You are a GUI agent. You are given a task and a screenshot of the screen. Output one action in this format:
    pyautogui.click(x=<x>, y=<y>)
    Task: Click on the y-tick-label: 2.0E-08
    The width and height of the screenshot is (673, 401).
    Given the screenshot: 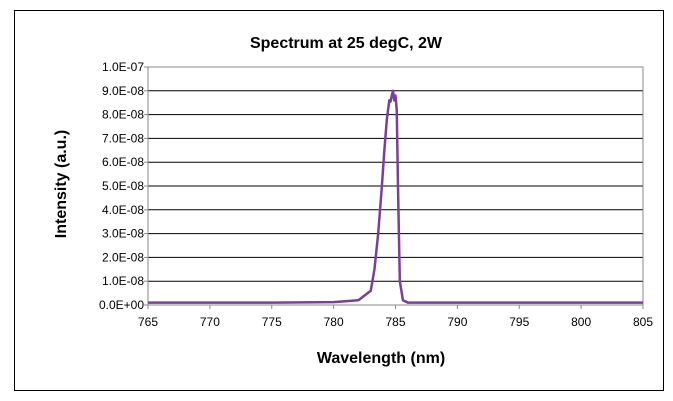 What is the action you would take?
    pyautogui.click(x=123, y=257)
    